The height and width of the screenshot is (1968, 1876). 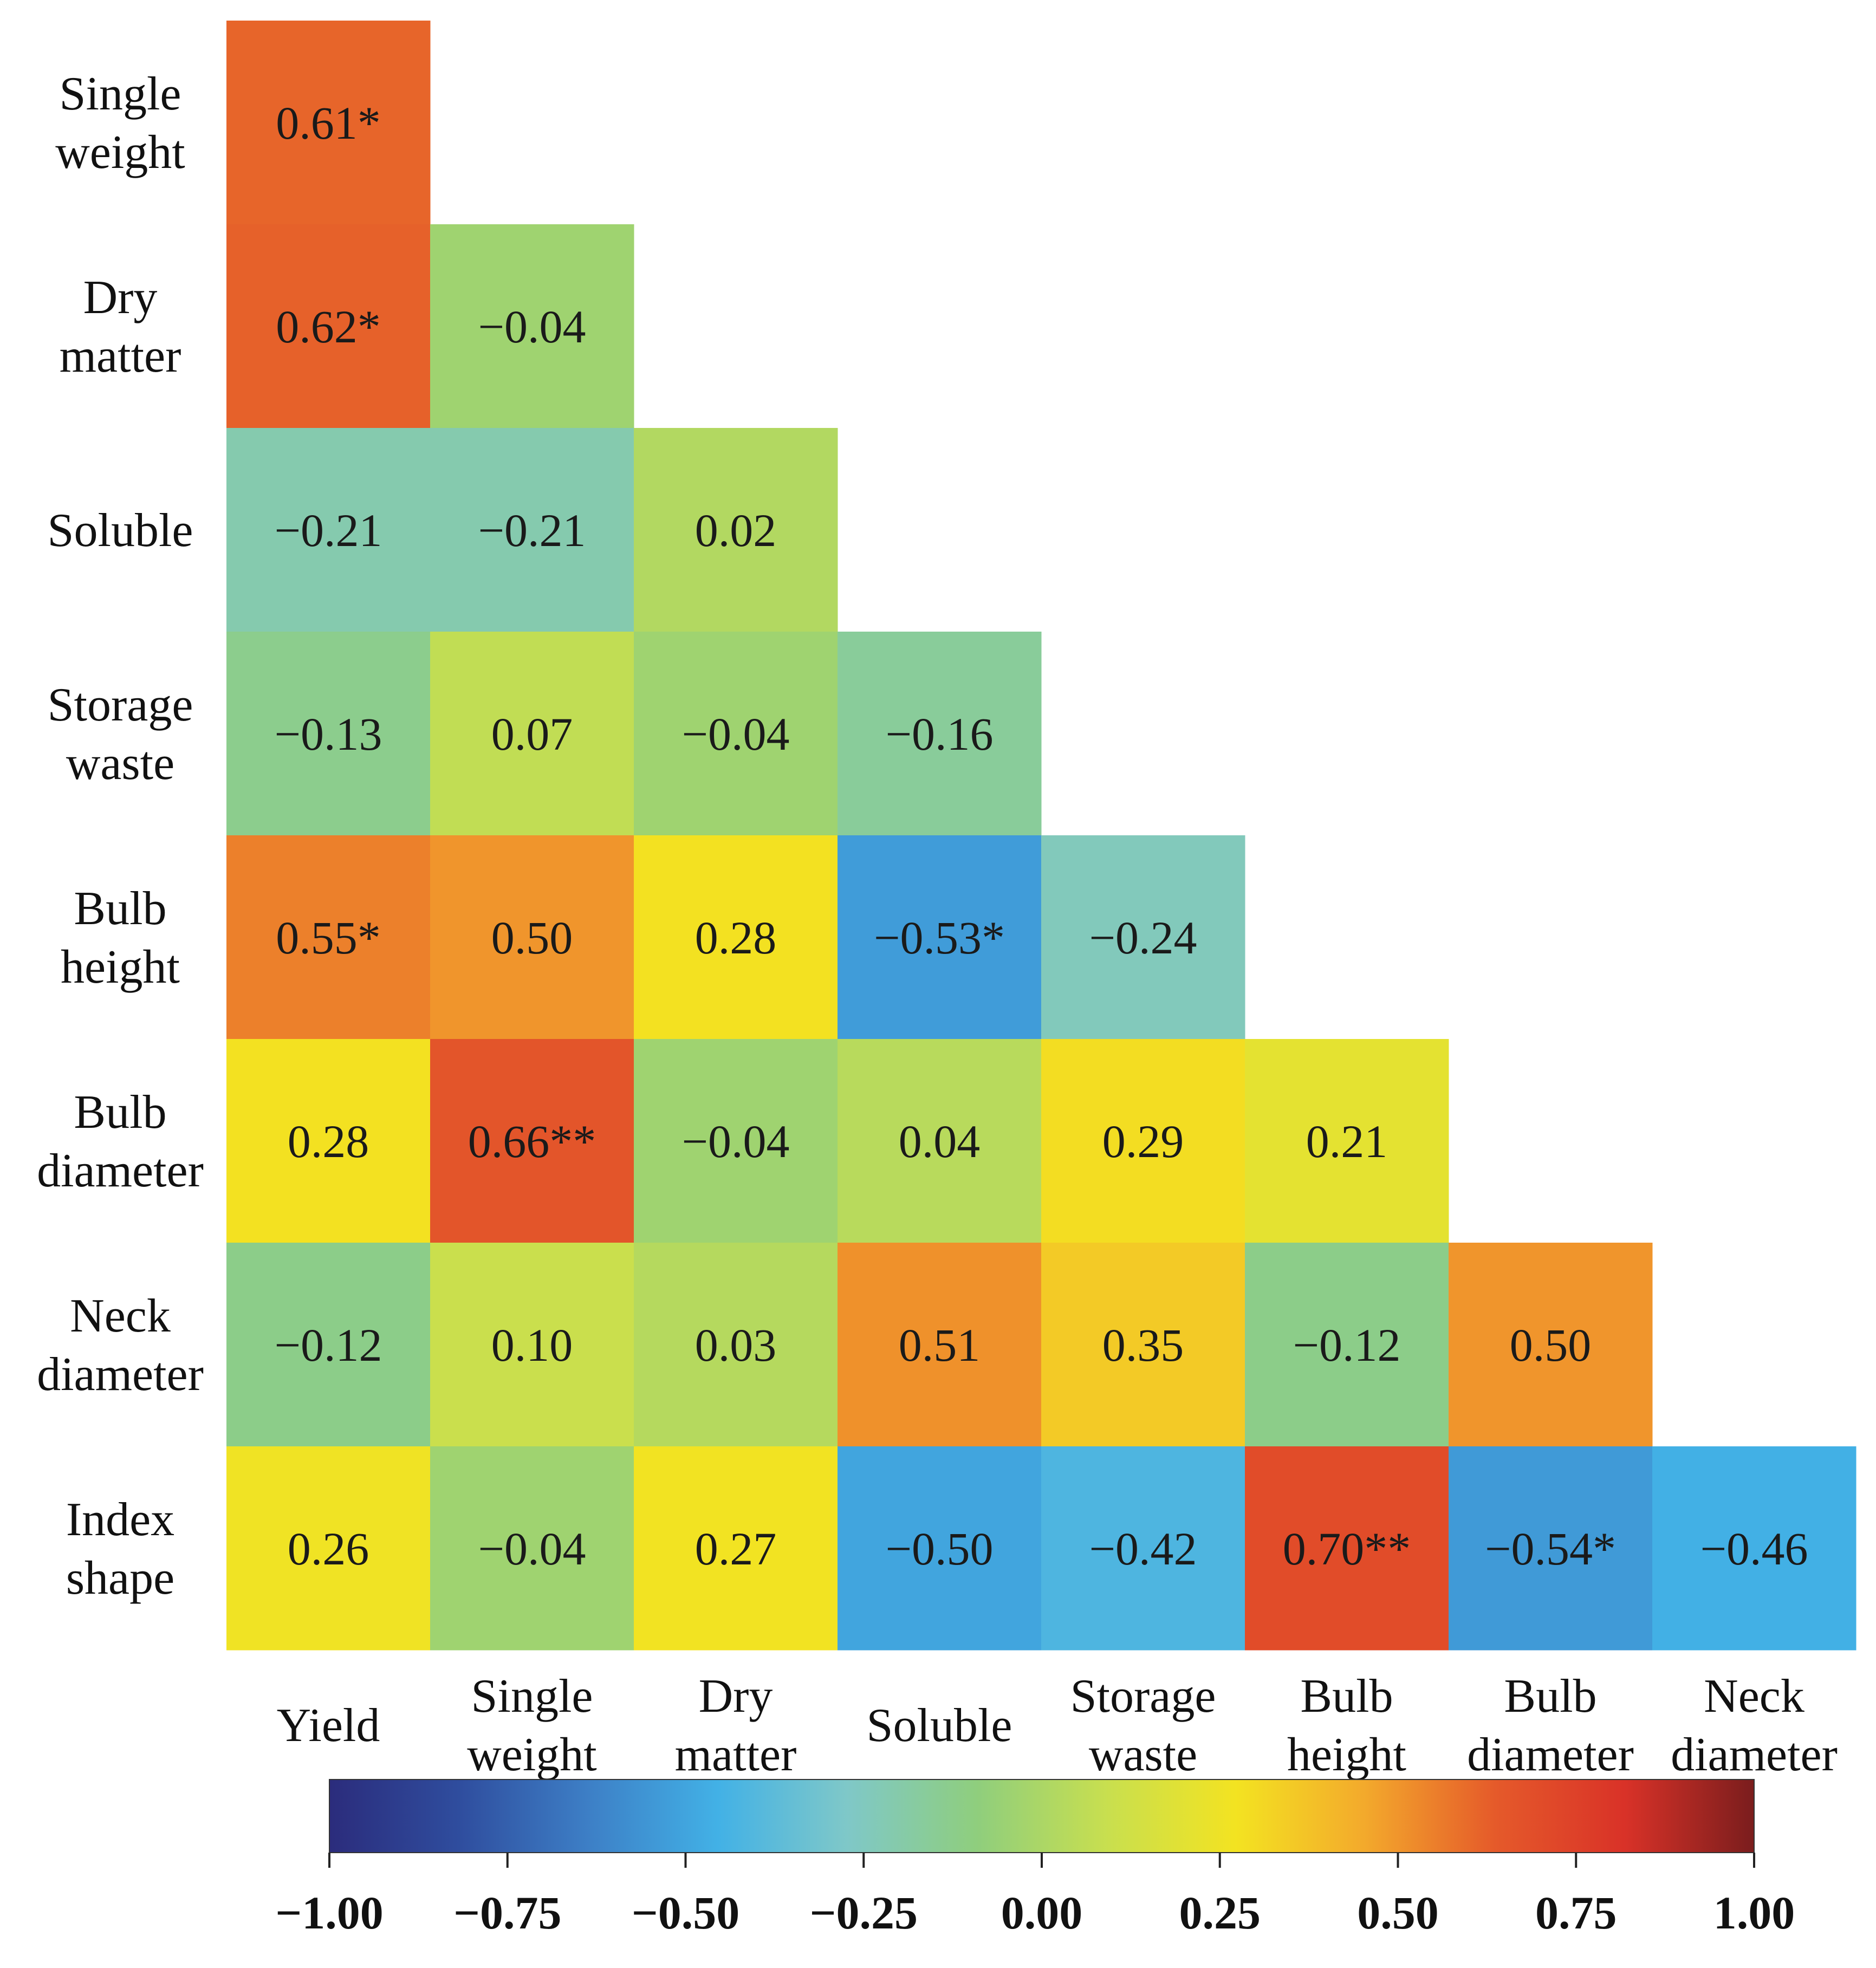 What do you see at coordinates (120, 123) in the screenshot?
I see `row-label: Single weight` at bounding box center [120, 123].